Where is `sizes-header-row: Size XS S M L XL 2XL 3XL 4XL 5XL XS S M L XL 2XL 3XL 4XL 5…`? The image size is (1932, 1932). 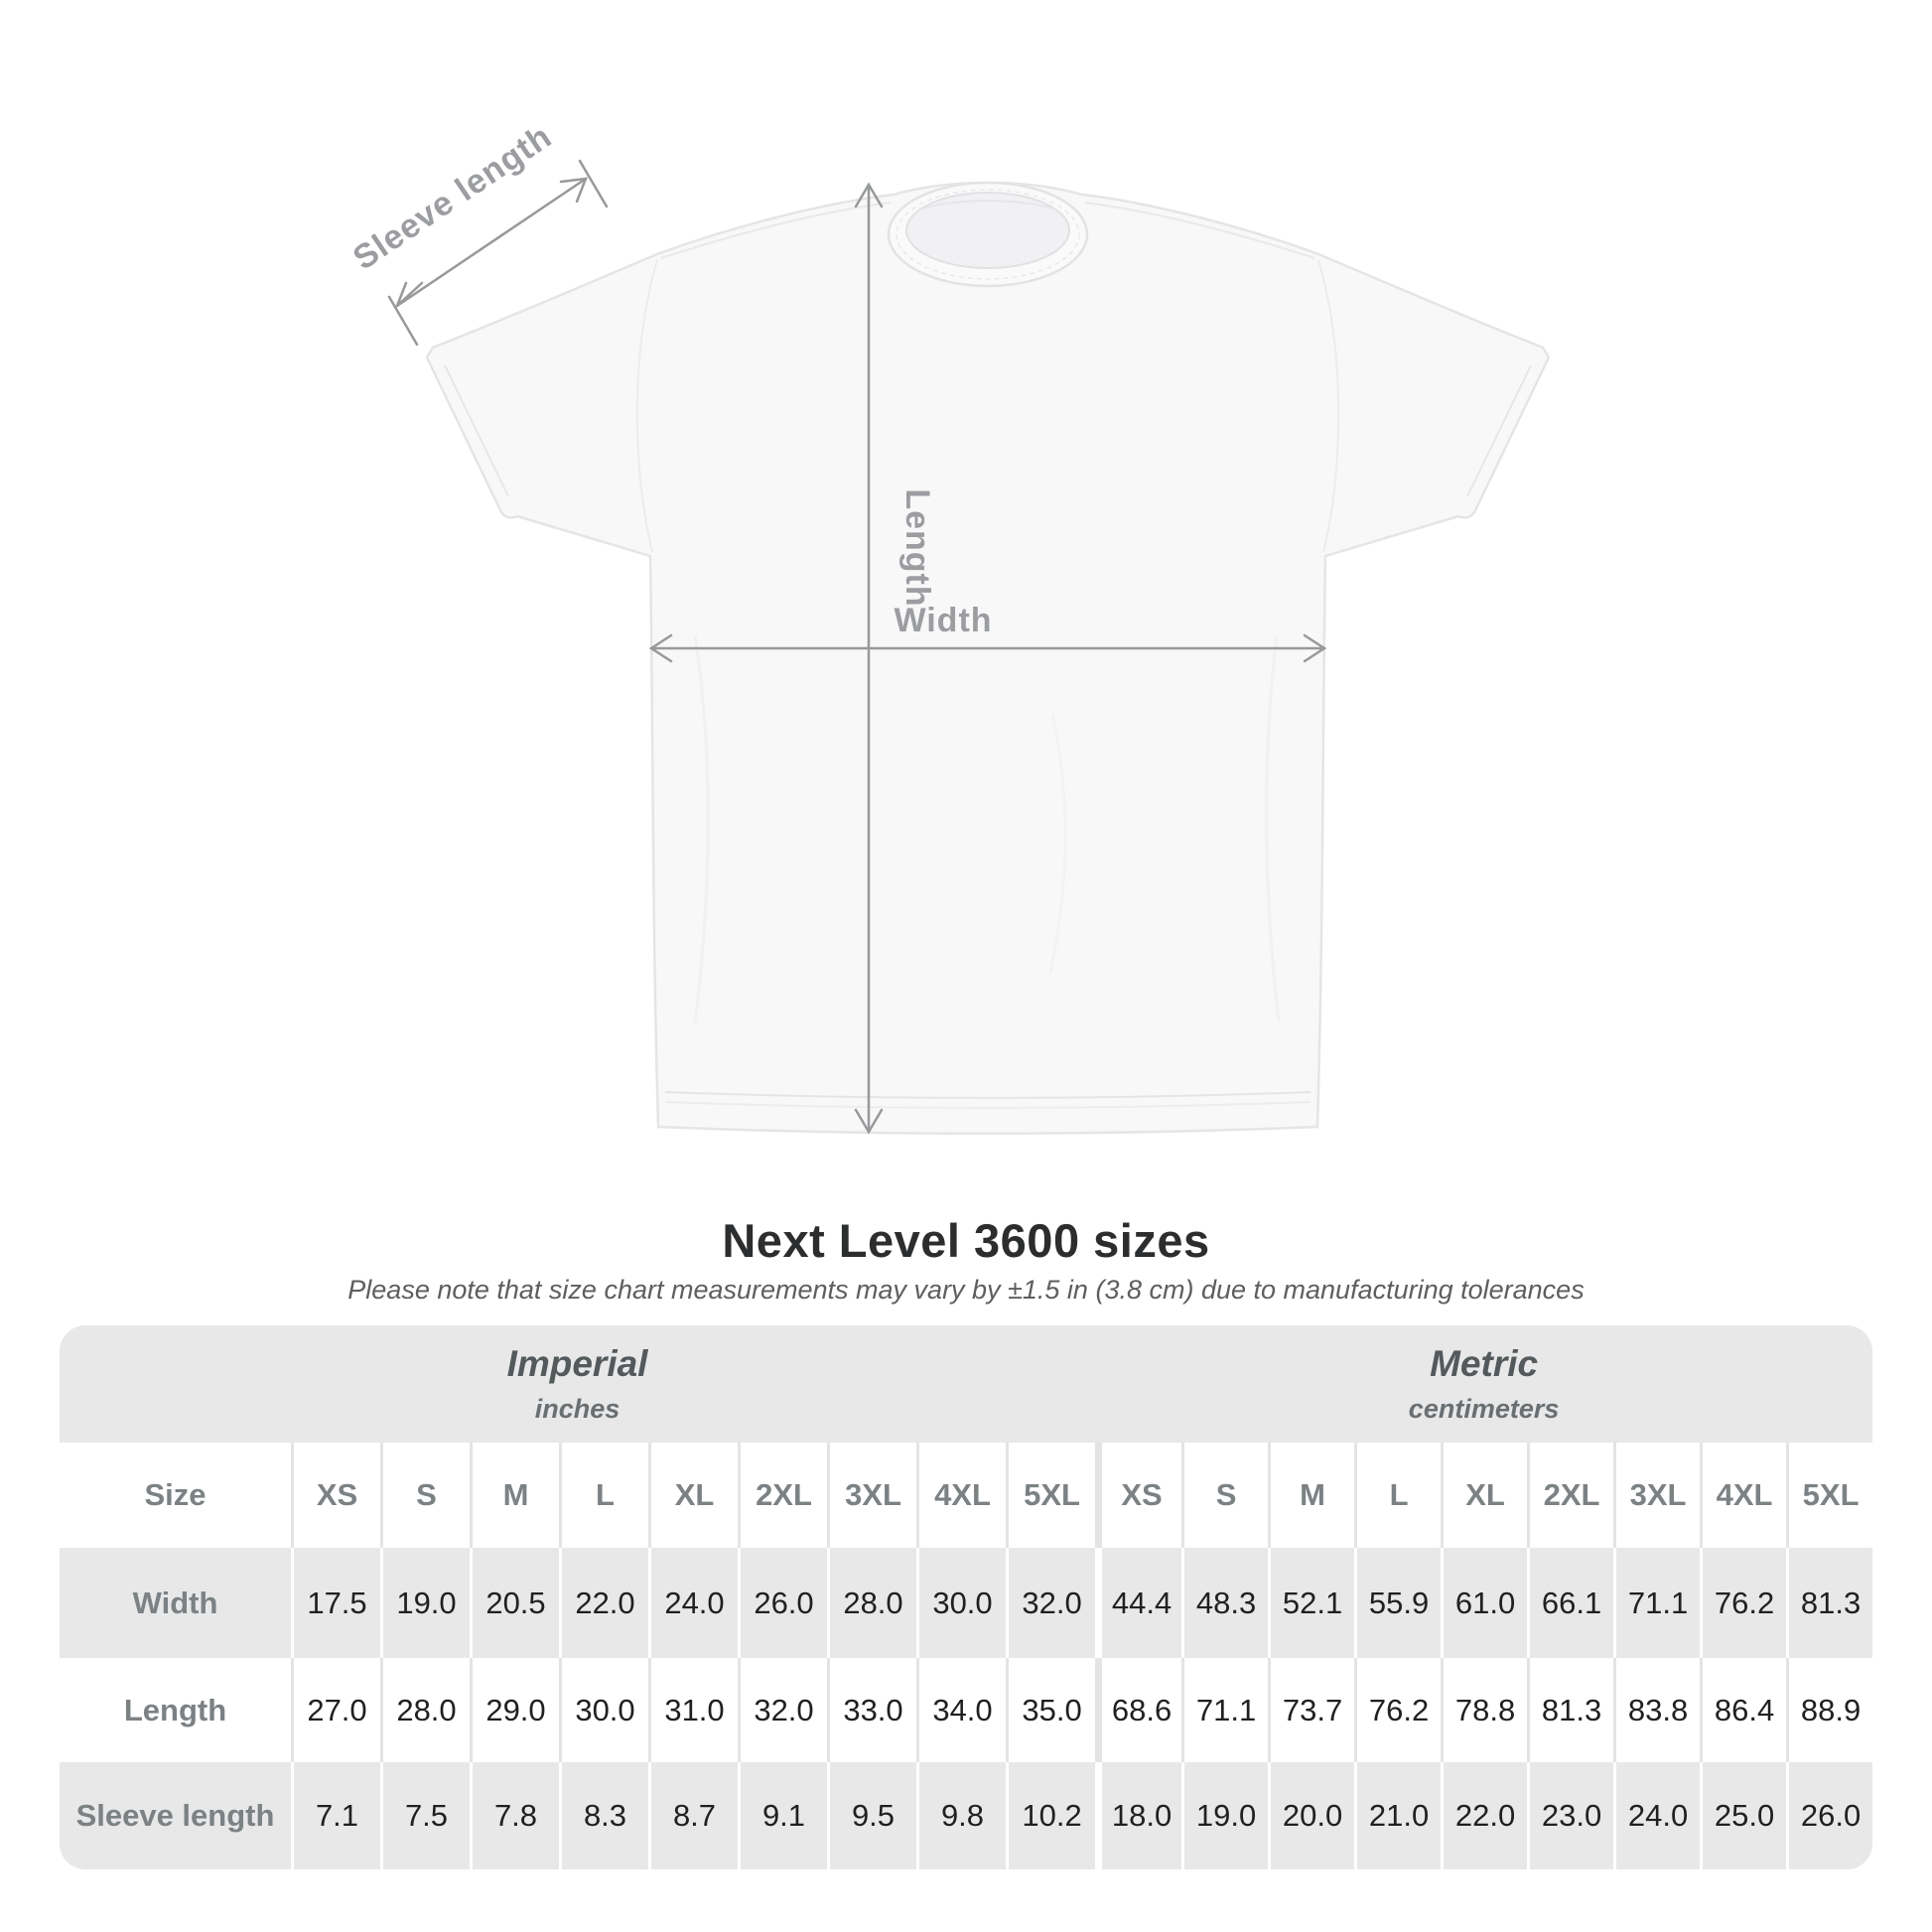
sizes-header-row: Size XS S M L XL 2XL 3XL 4XL 5XL XS S M L XL 2XL 3XL 4XL 5… is located at coordinates (966, 1496).